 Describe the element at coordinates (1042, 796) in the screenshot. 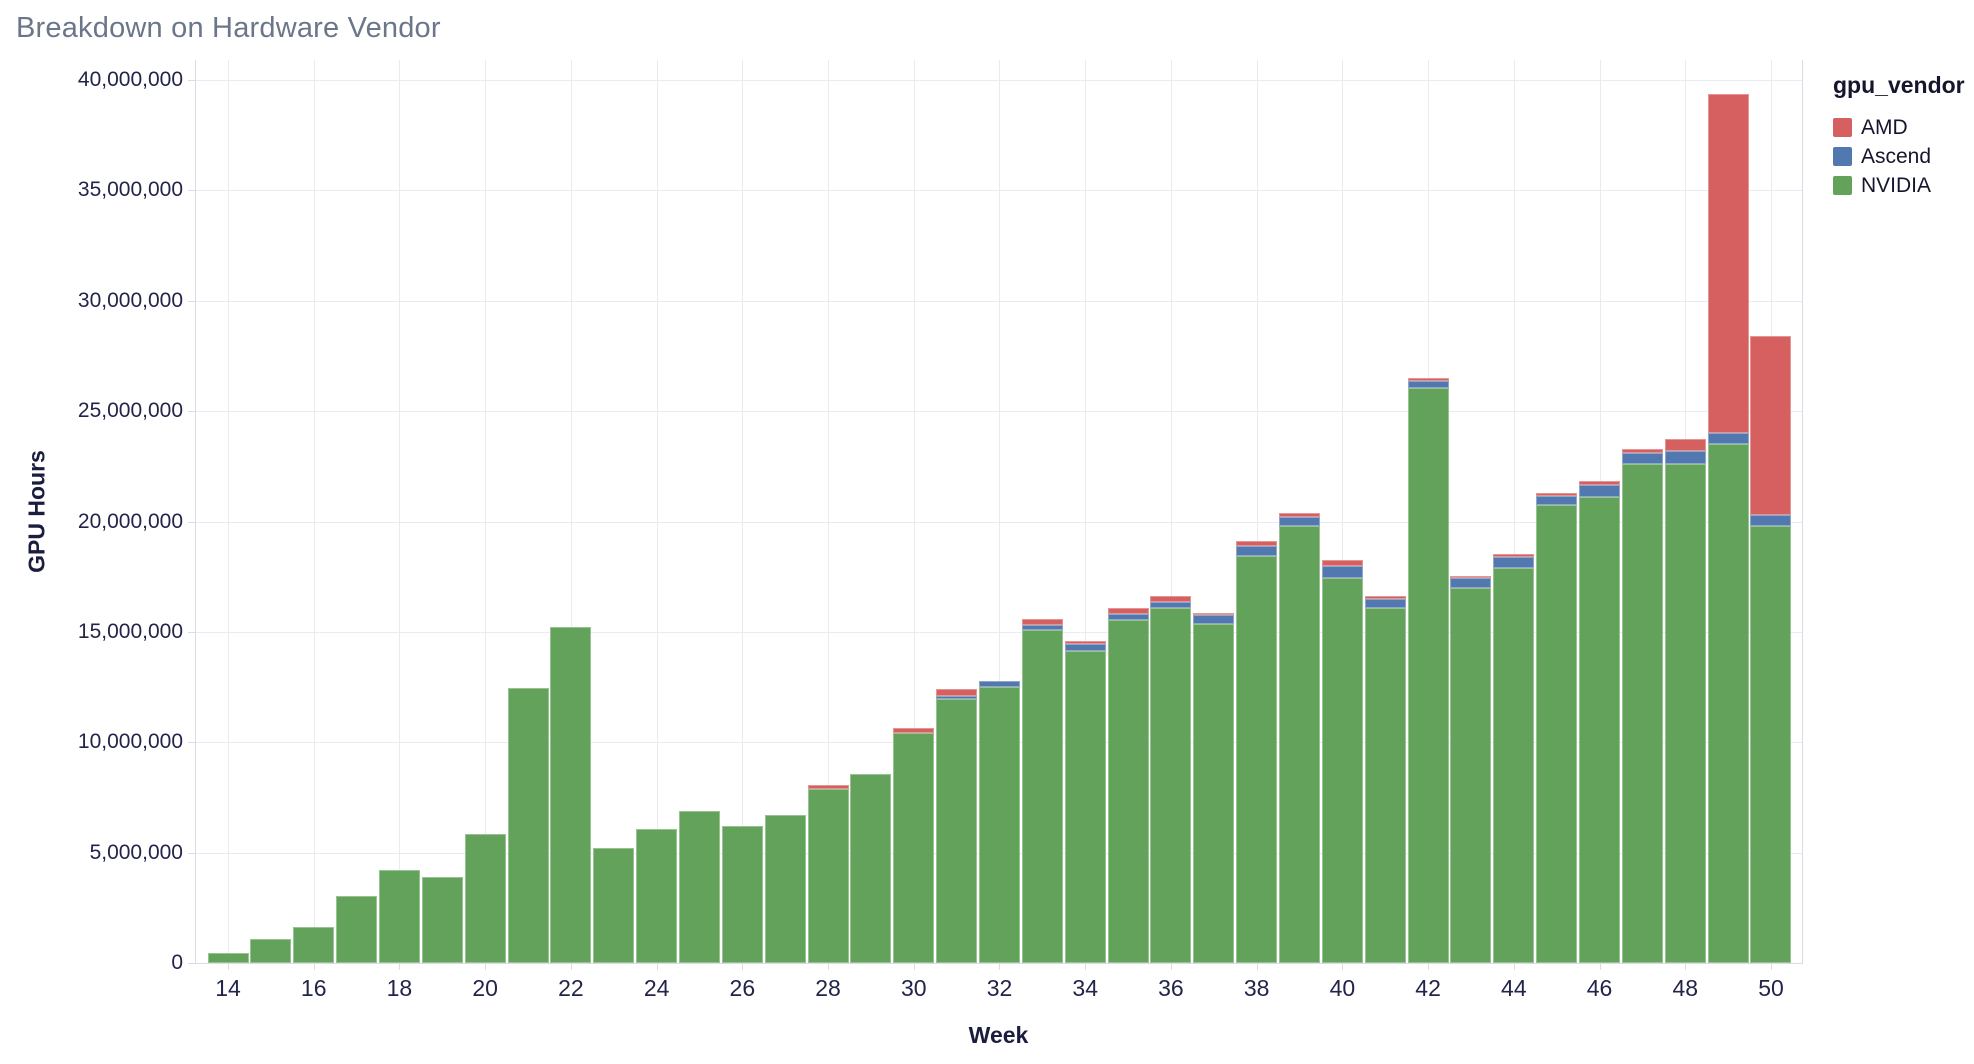

I see `bar-week-33-nvidia` at that location.